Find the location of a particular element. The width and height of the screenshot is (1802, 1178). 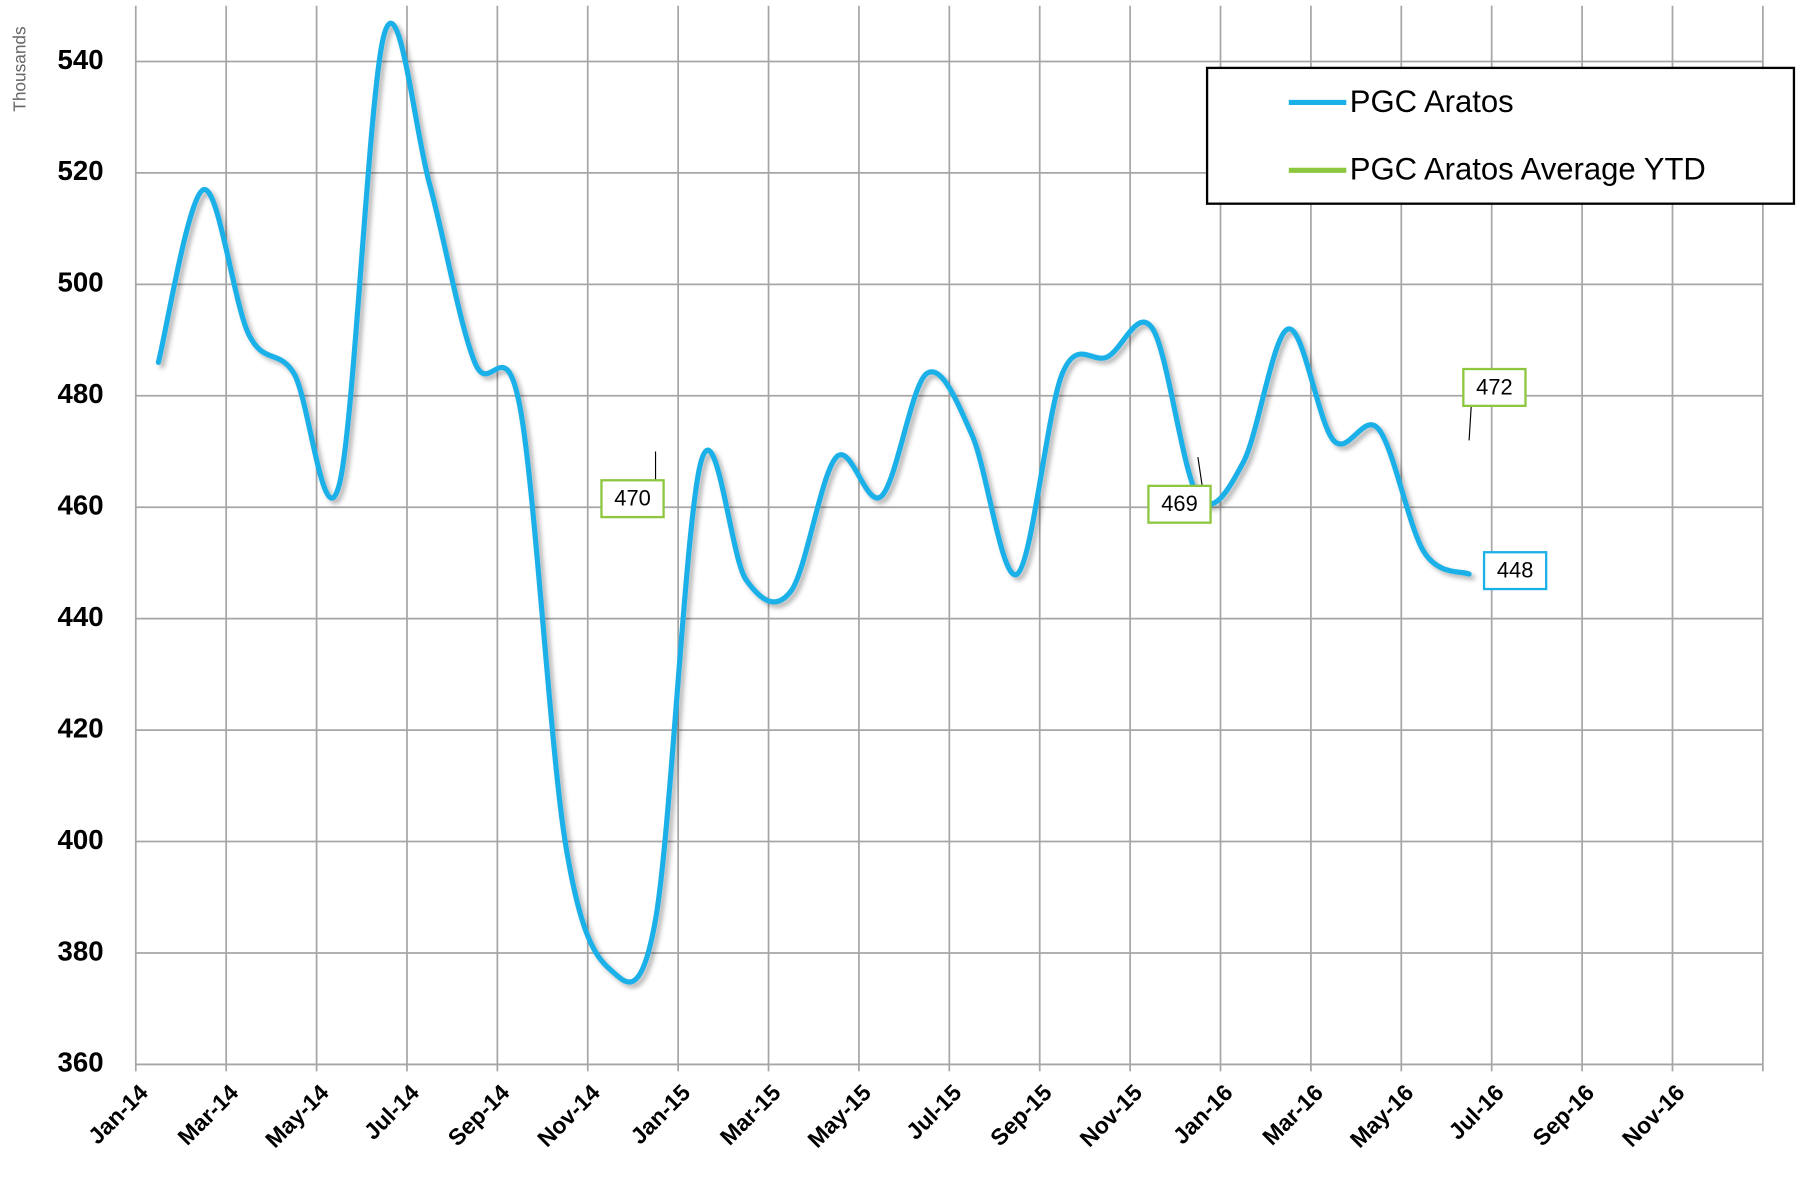

y-tick-label: 360 is located at coordinates (80, 1062).